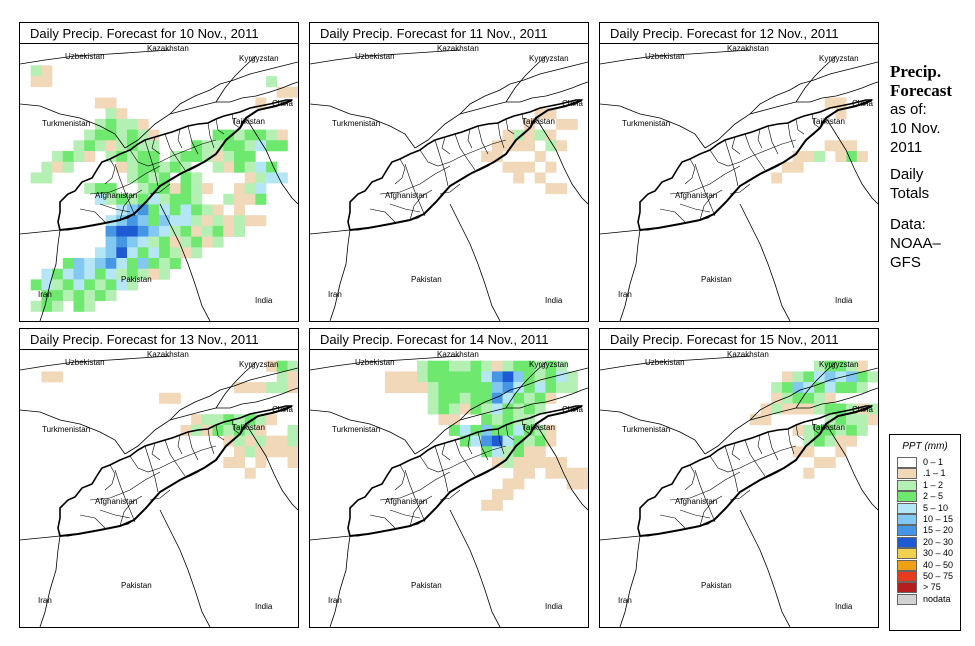 This screenshot has width=975, height=646. Describe the element at coordinates (174, 471) in the screenshot. I see `afghanistan-border` at that location.